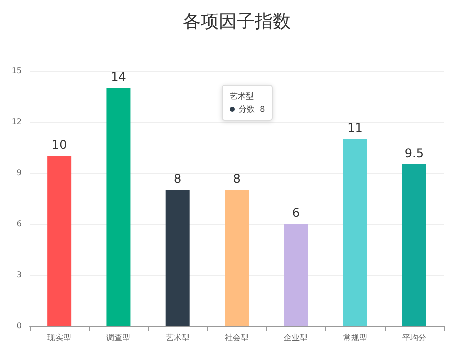  Describe the element at coordinates (60, 338) in the screenshot. I see `x-tick-label: 现实型` at that location.